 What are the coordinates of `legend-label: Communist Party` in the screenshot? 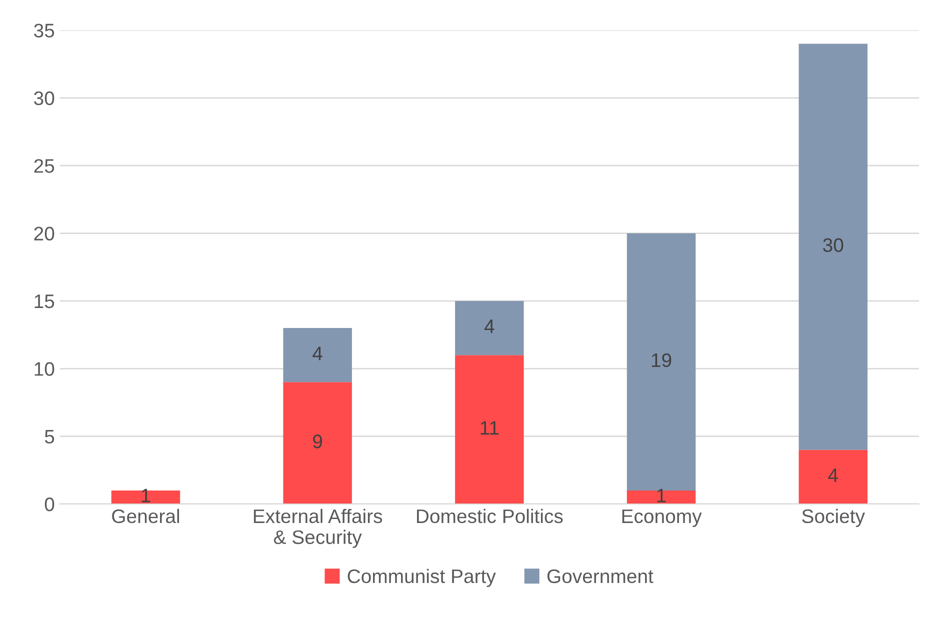 It's located at (422, 577).